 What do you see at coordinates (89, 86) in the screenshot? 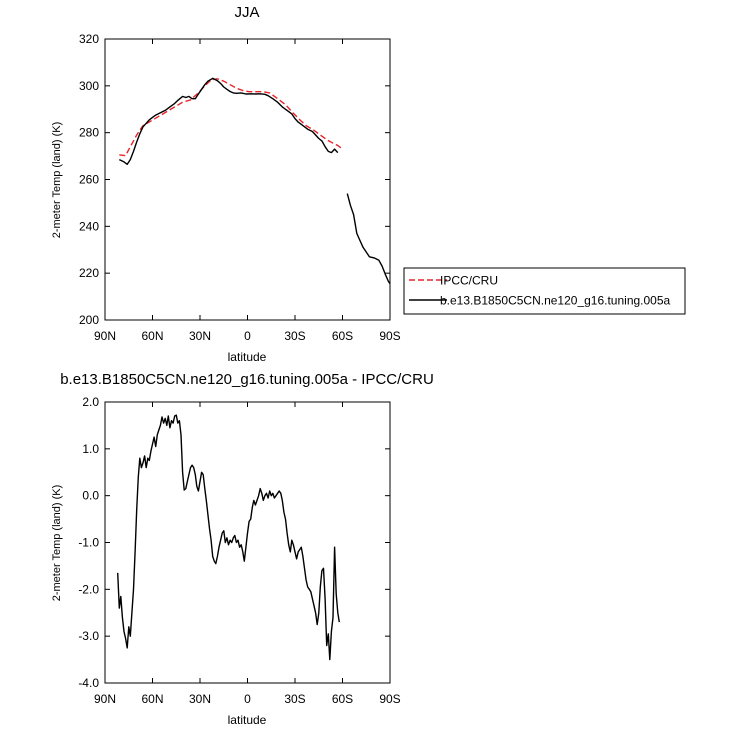
I see `top-y-tick-label: 300` at bounding box center [89, 86].